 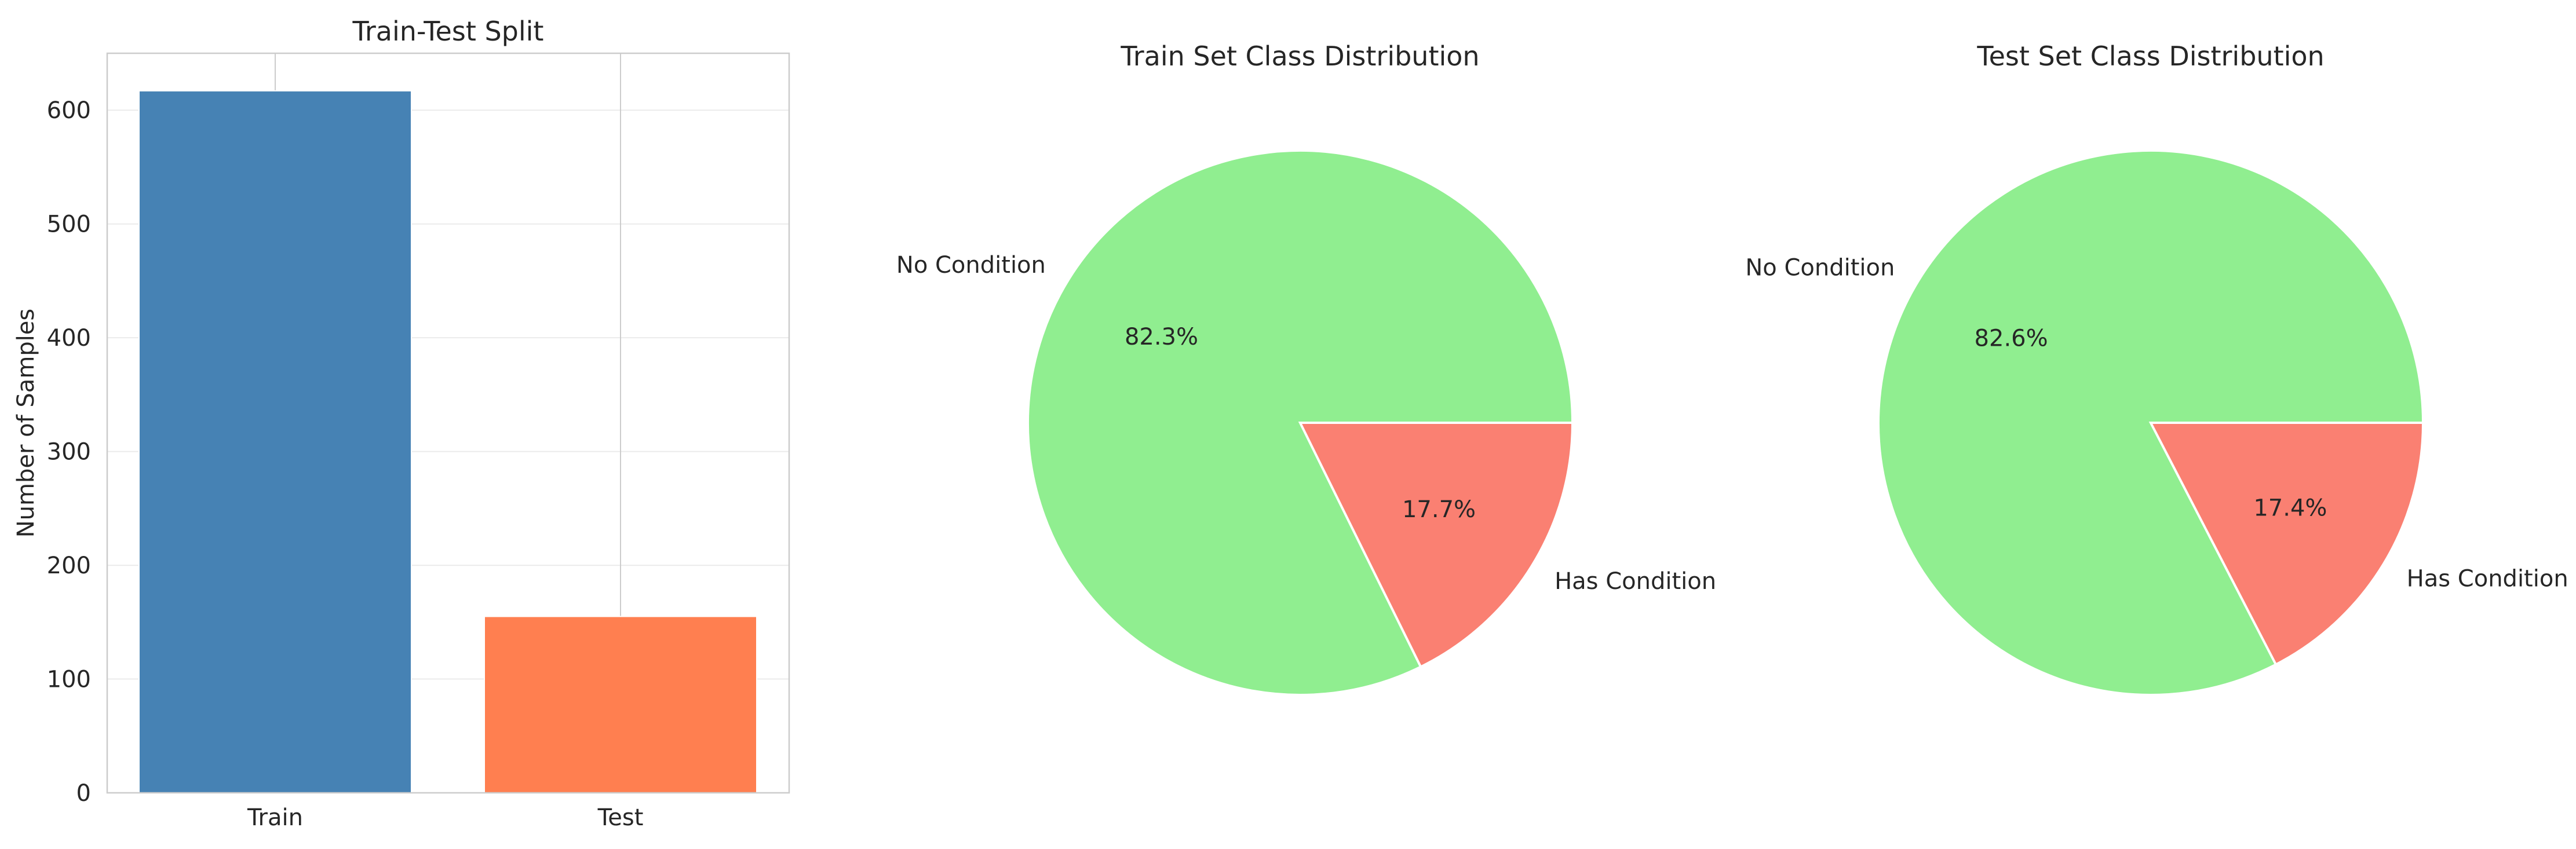 What do you see at coordinates (26, 424) in the screenshot?
I see `bar-chart-y-axis-label: Number of Samples` at bounding box center [26, 424].